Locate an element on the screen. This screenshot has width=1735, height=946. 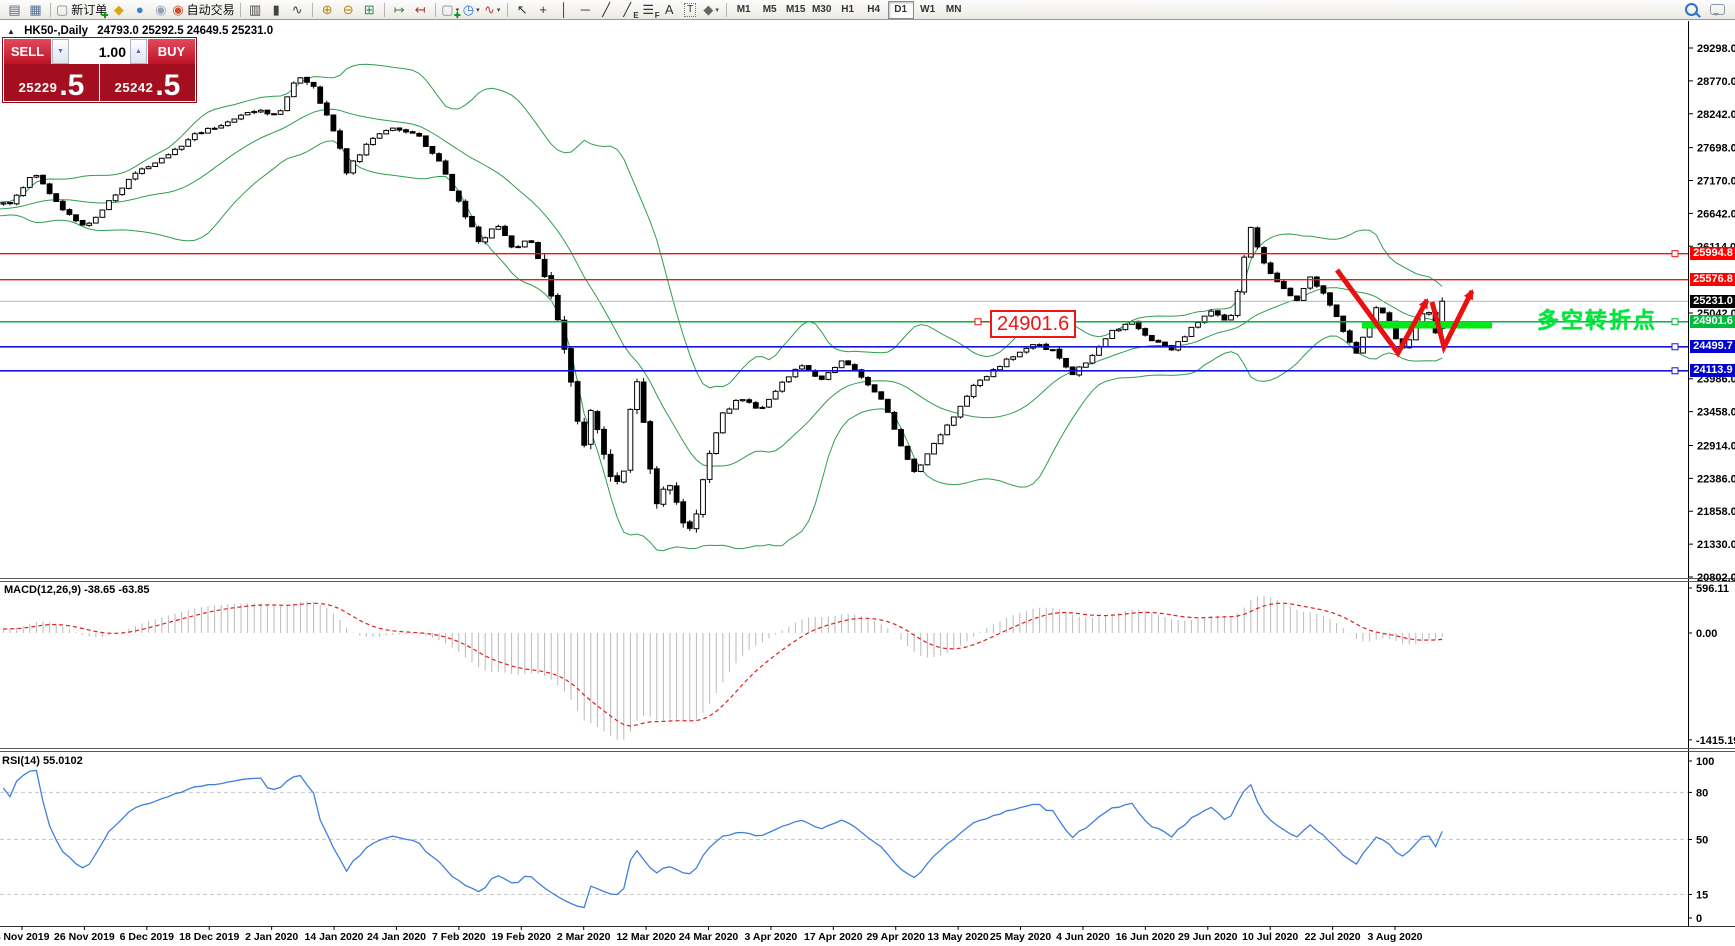
timeframe-button-MN: MN is located at coordinates (953, 9).